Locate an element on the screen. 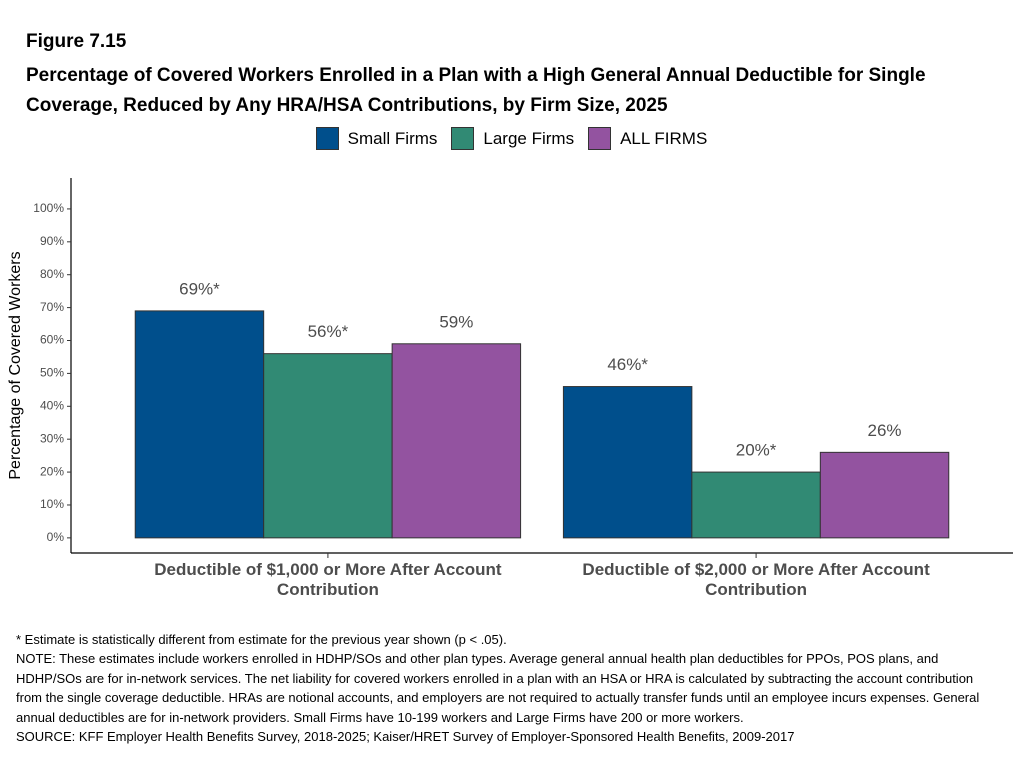 This screenshot has height=770, width=1023. legend-item: Small Firms is located at coordinates (376, 138).